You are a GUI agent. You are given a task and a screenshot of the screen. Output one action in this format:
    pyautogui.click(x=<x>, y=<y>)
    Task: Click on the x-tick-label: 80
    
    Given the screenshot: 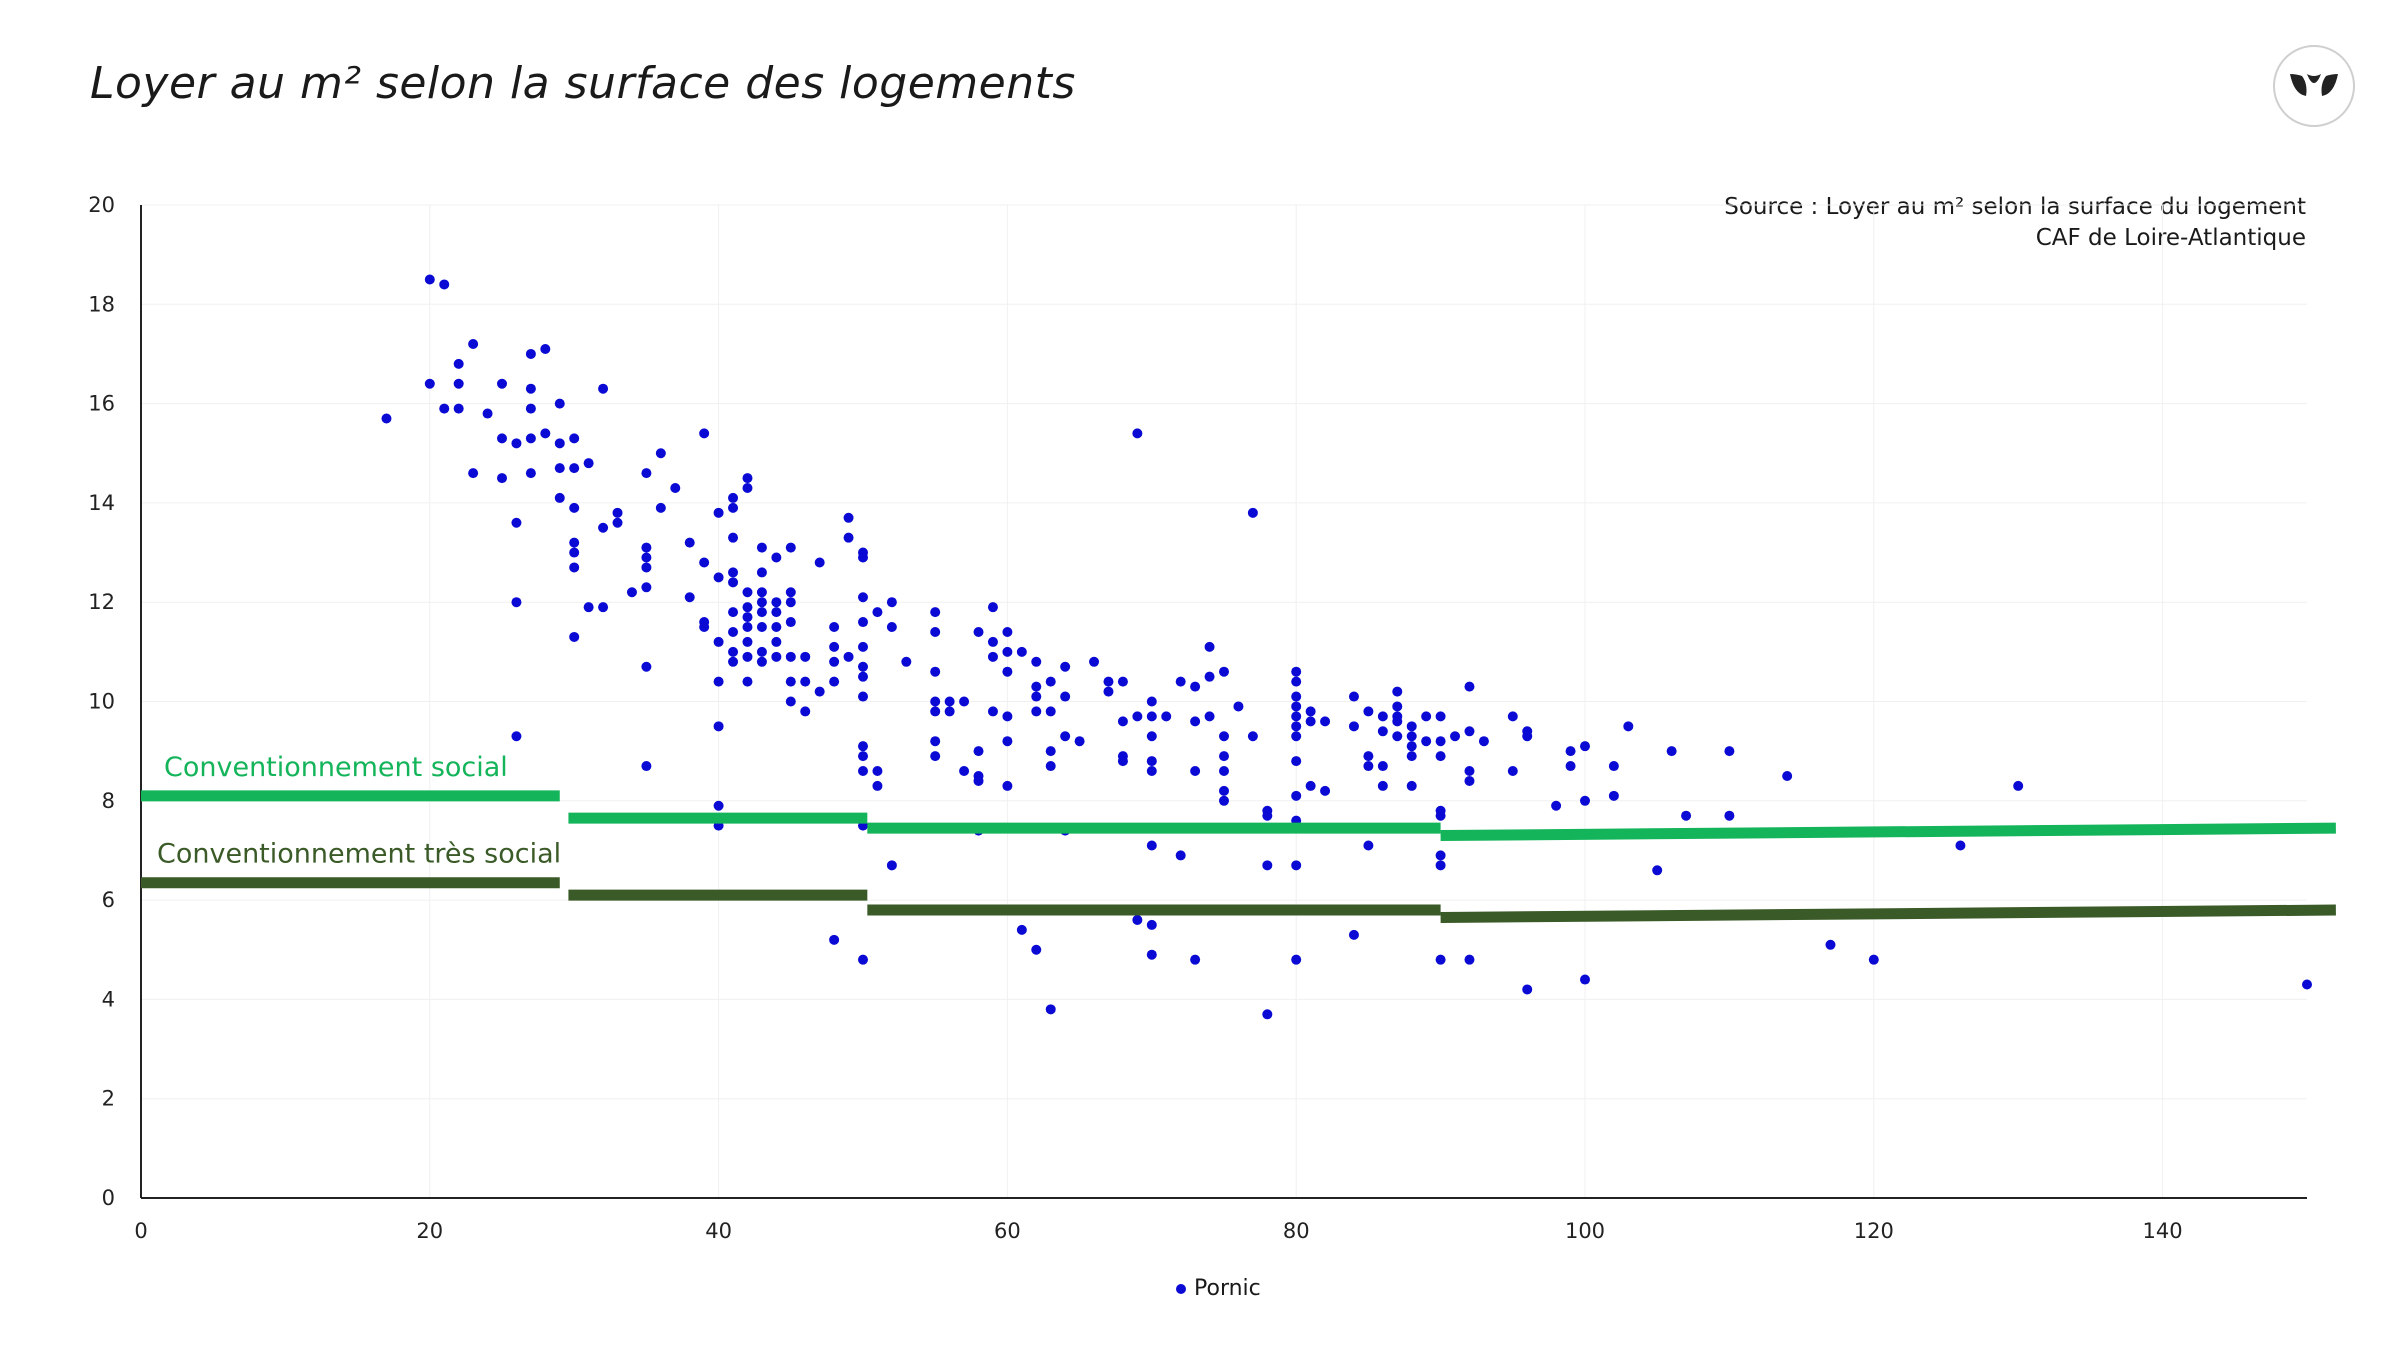 What is the action you would take?
    pyautogui.click(x=1296, y=1231)
    